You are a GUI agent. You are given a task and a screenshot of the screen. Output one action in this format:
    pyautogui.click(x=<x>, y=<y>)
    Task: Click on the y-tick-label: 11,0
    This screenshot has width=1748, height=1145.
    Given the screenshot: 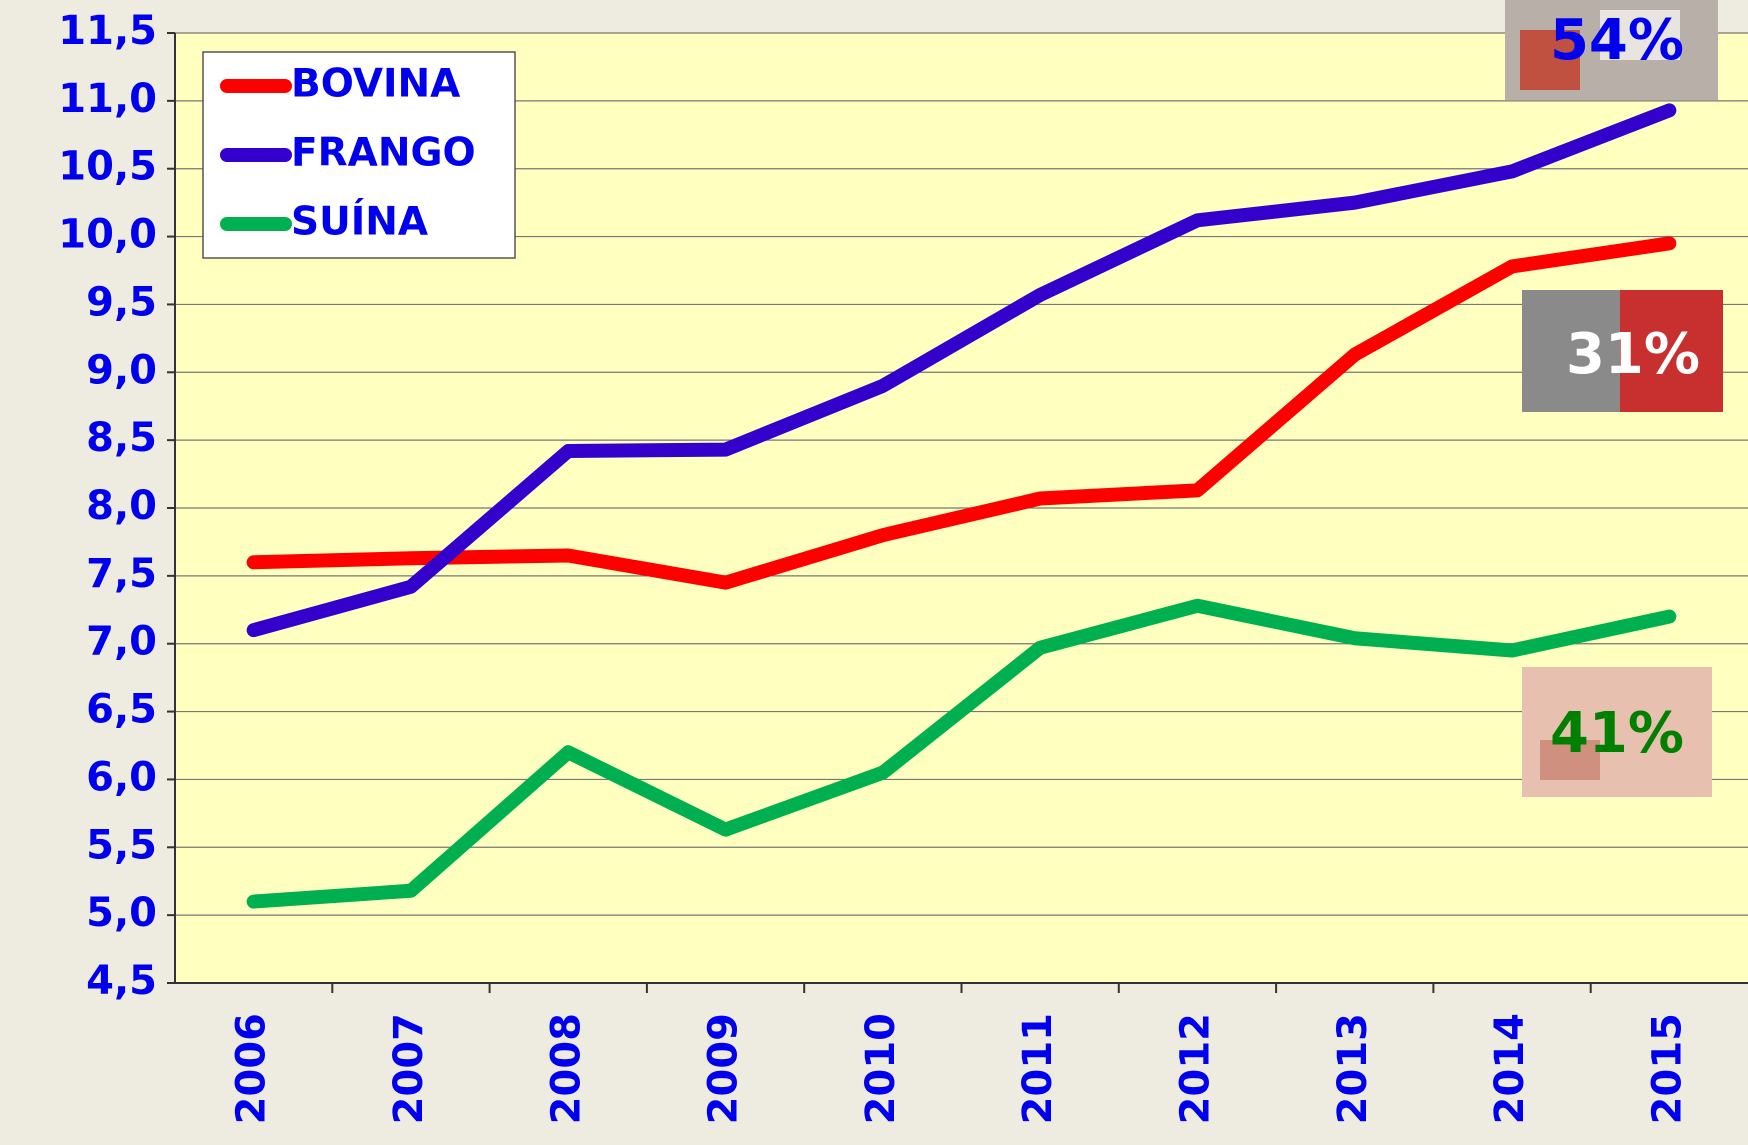 What is the action you would take?
    pyautogui.click(x=107, y=99)
    